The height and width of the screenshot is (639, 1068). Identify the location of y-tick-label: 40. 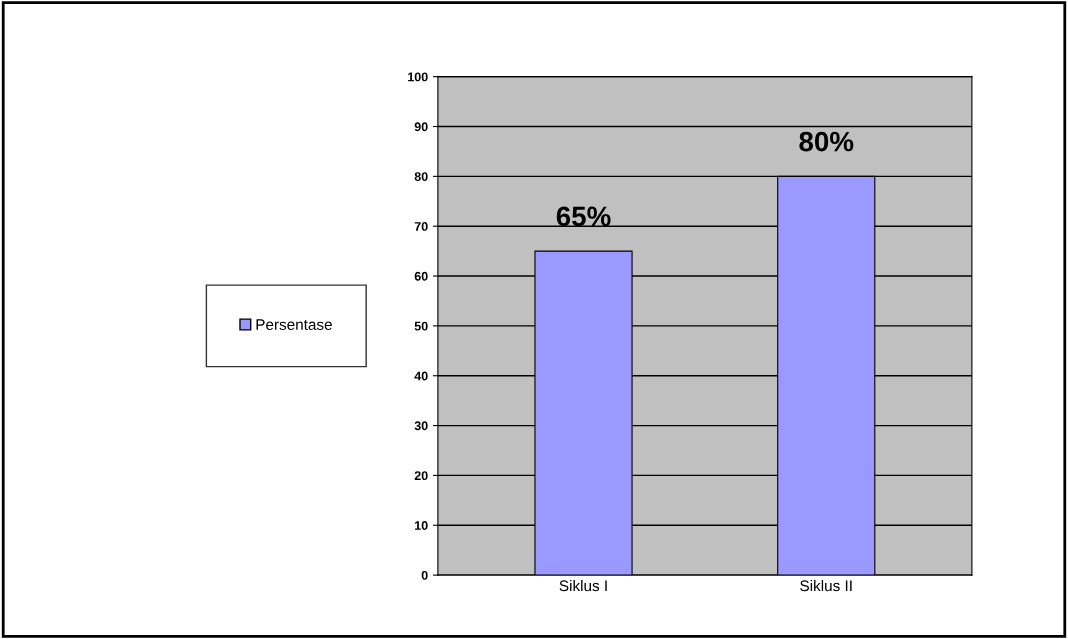
(421, 376).